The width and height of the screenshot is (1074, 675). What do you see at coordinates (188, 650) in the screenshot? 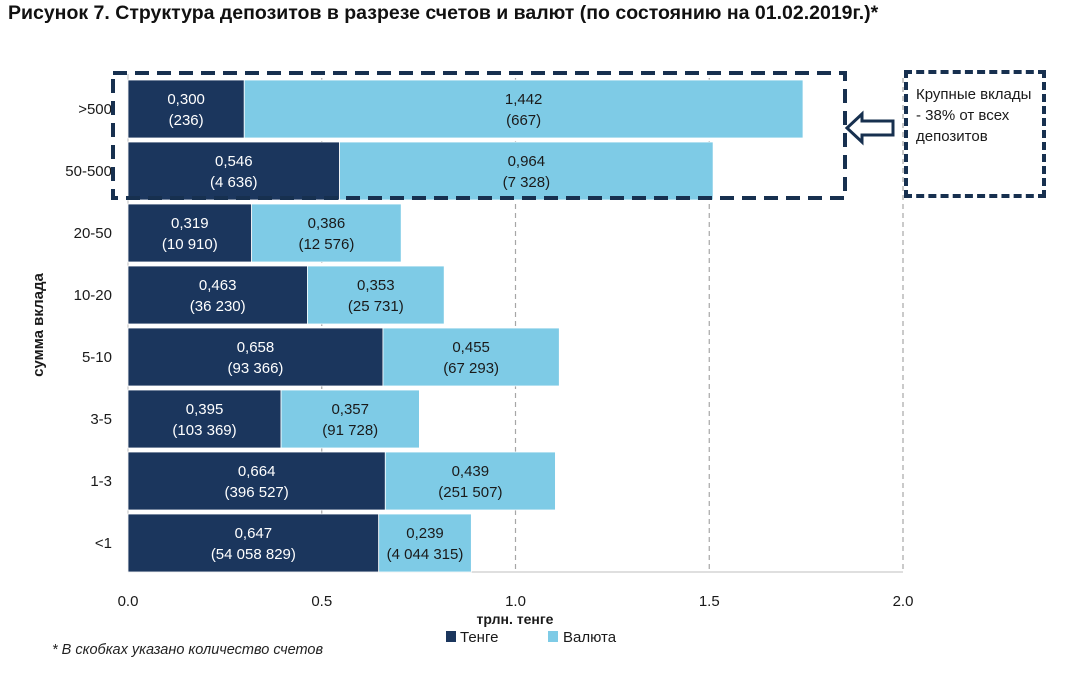
I see `footnote: * В скобках указано количество счетов` at bounding box center [188, 650].